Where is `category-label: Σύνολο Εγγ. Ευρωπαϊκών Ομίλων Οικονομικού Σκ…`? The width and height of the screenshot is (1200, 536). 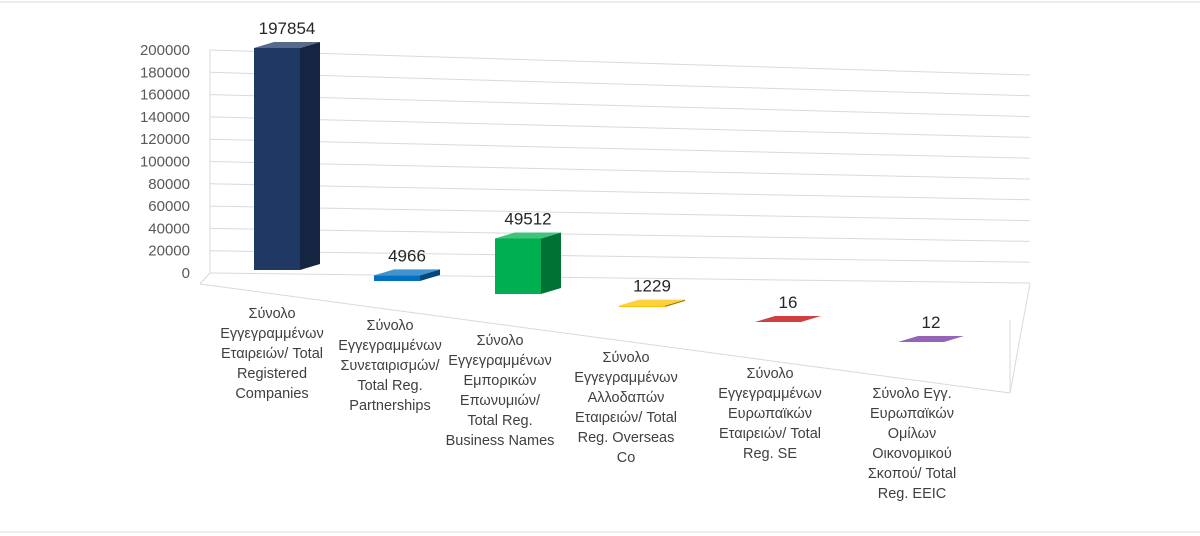 category-label: Σύνολο Εγγ. Ευρωπαϊκών Ομίλων Οικονομικού Σκ… is located at coordinates (912, 444).